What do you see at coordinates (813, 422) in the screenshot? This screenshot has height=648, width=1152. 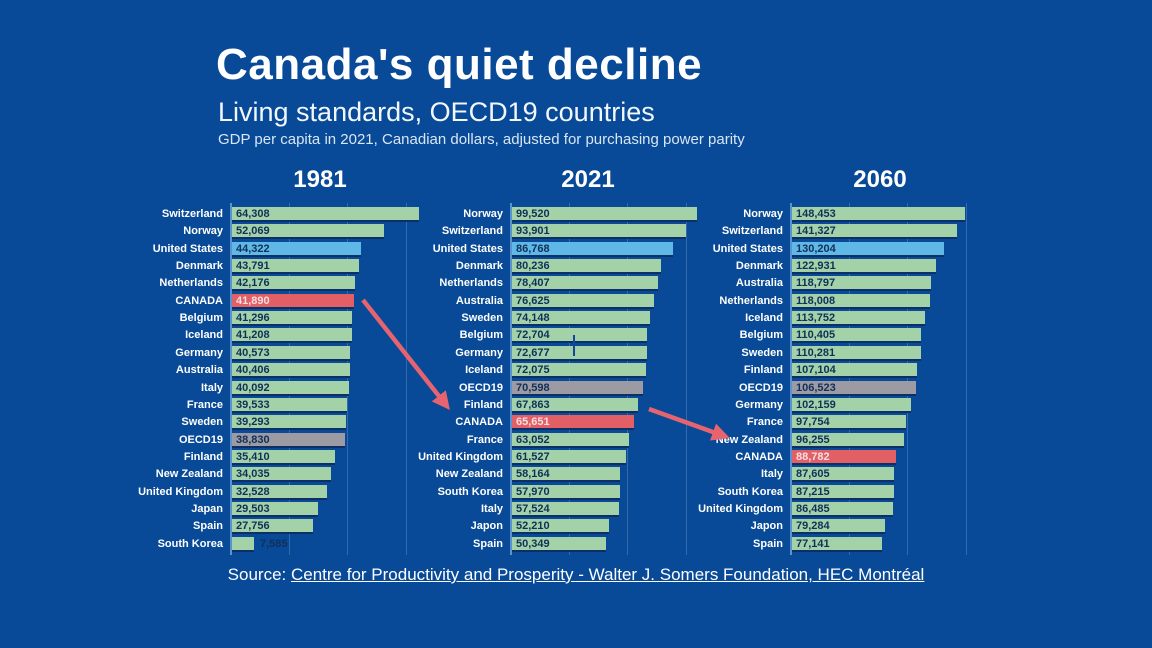 I see `bar-value: 97,754` at bounding box center [813, 422].